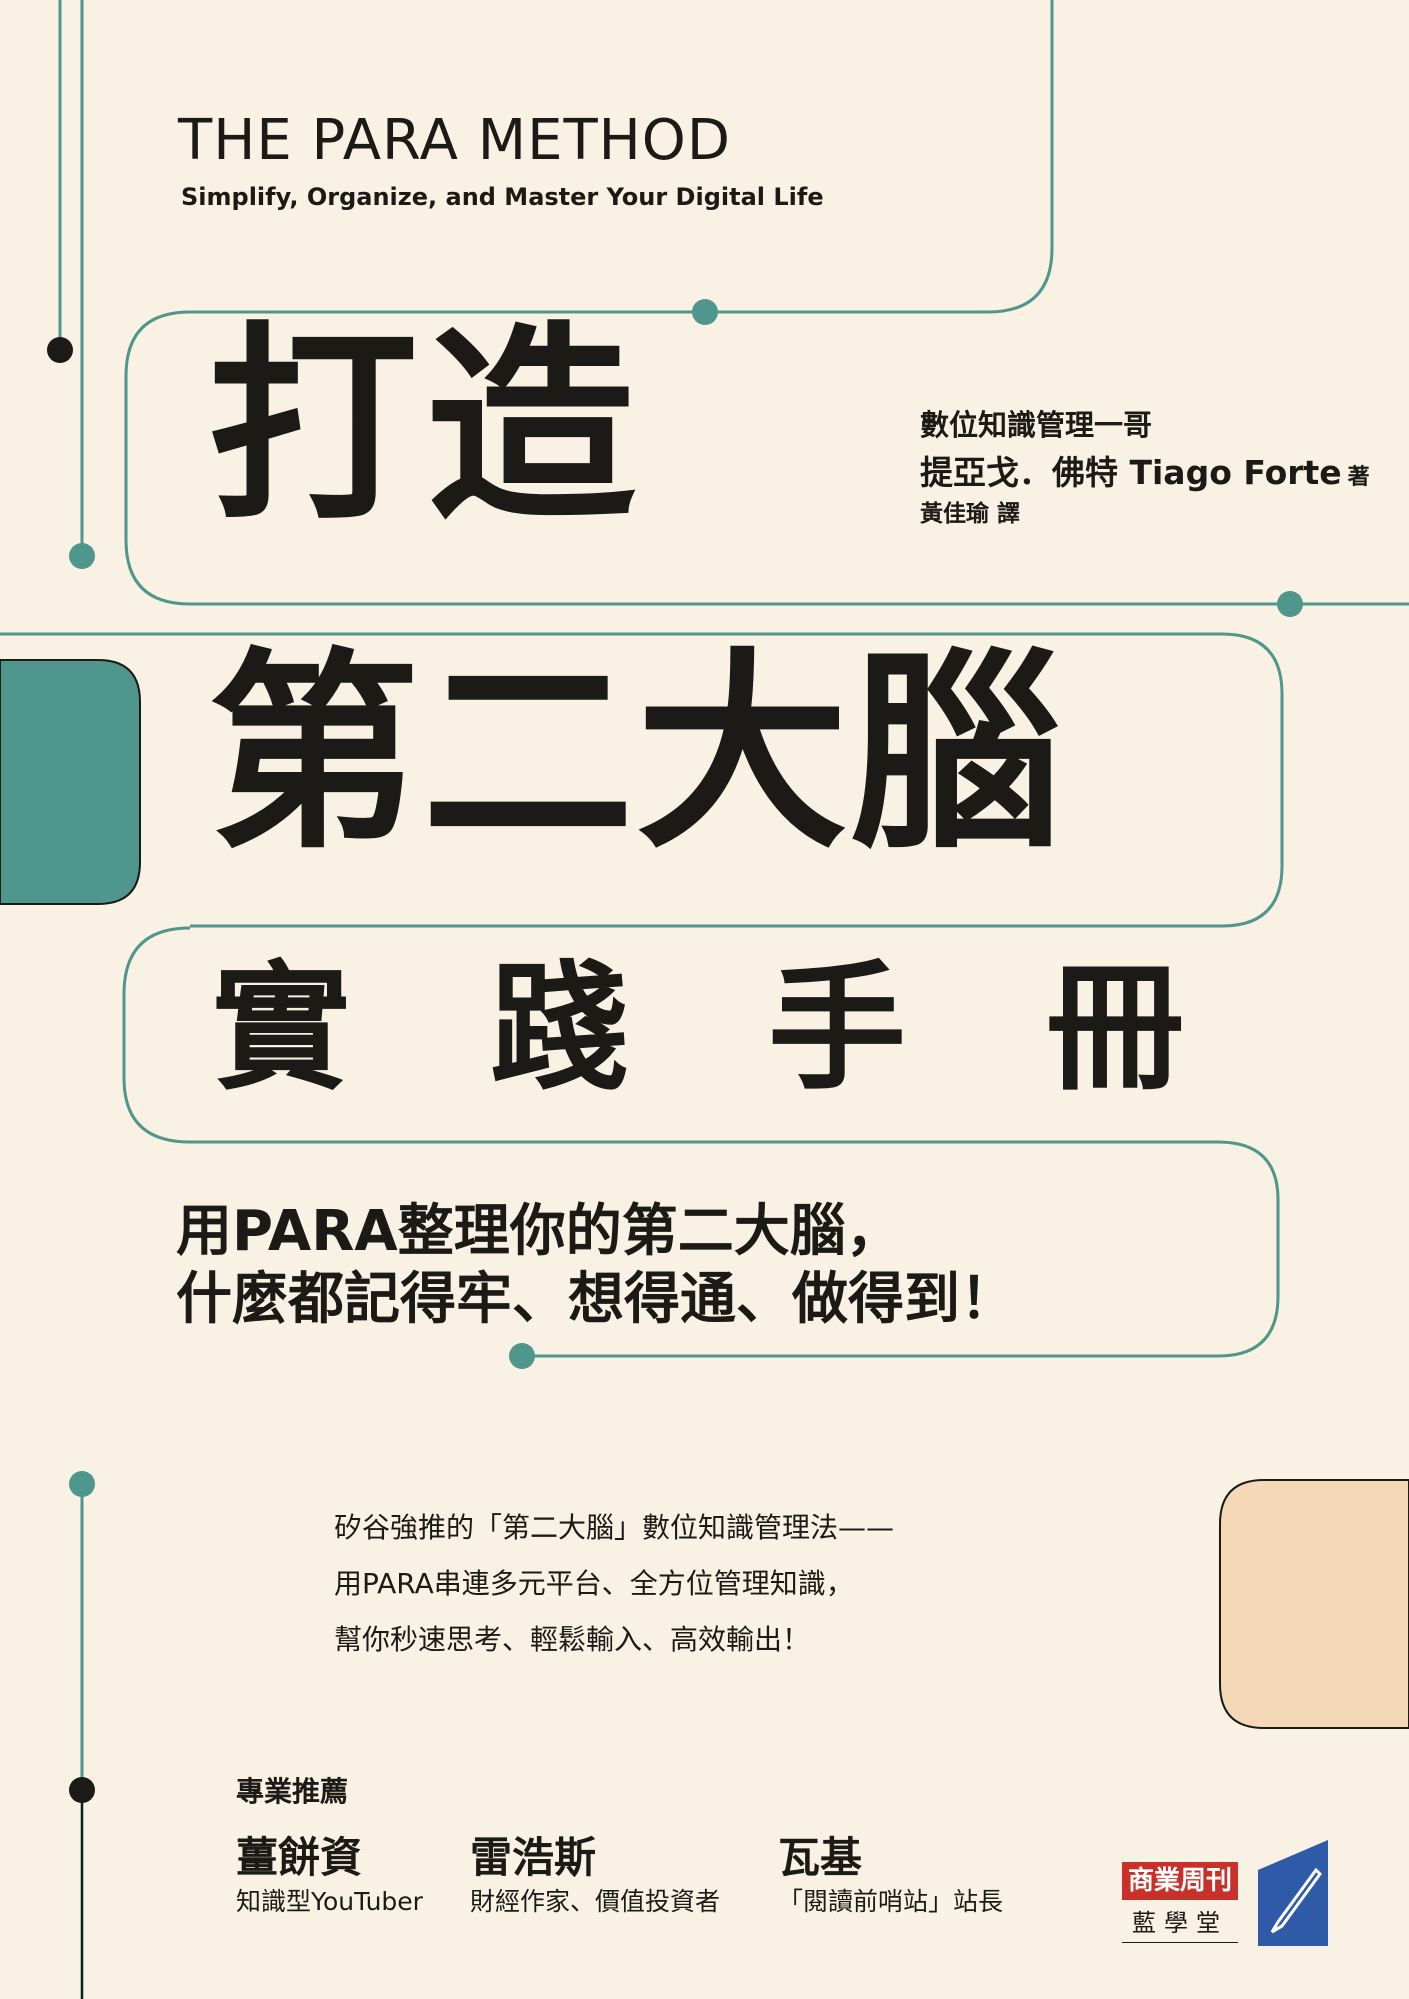 The width and height of the screenshot is (1409, 1999). Describe the element at coordinates (594, 1583) in the screenshot. I see `blurb-line-2: 用PARA串連多元平台、全方位管理知識，` at that location.